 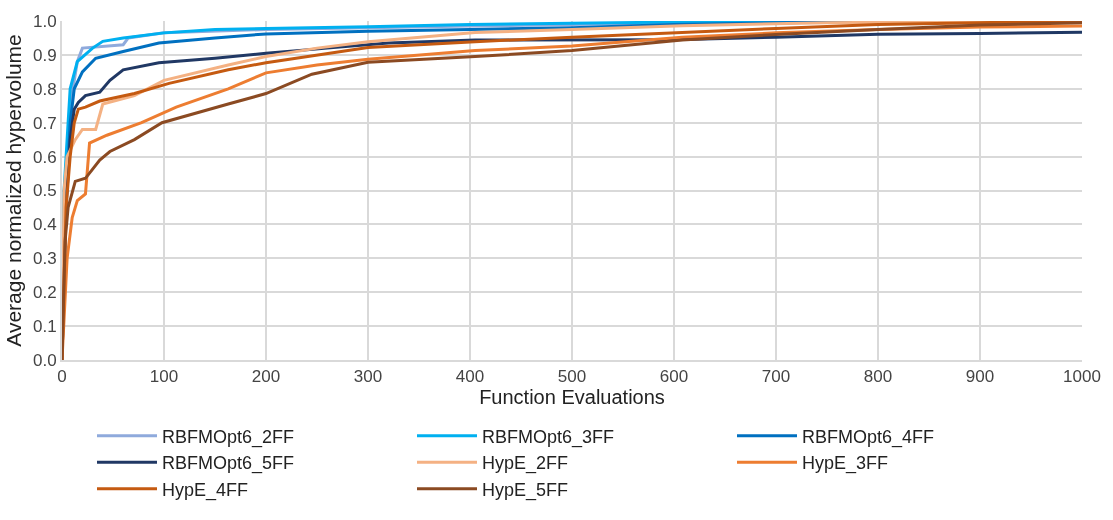 What do you see at coordinates (525, 490) in the screenshot?
I see `legend-label: HypE_5FF` at bounding box center [525, 490].